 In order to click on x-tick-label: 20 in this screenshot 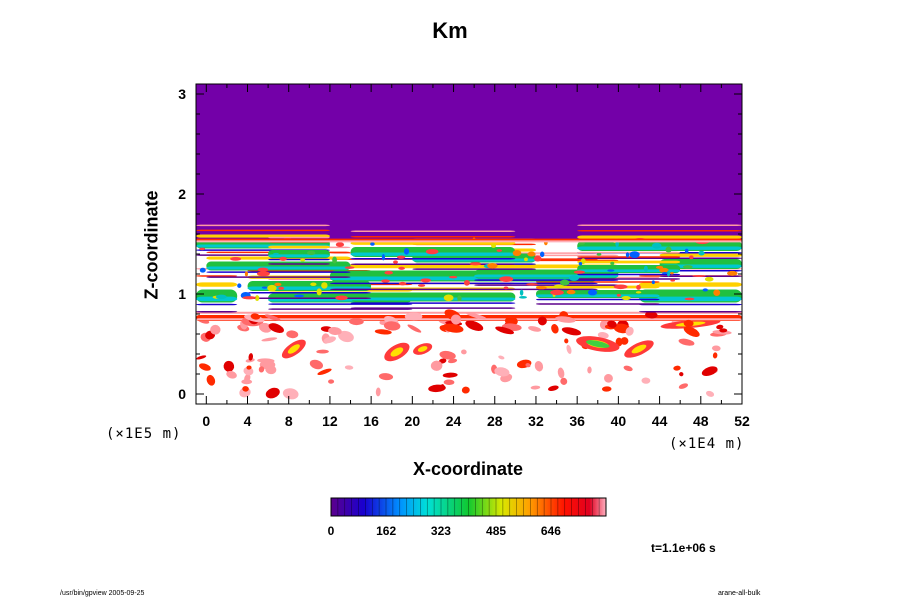, I will do `click(413, 421)`.